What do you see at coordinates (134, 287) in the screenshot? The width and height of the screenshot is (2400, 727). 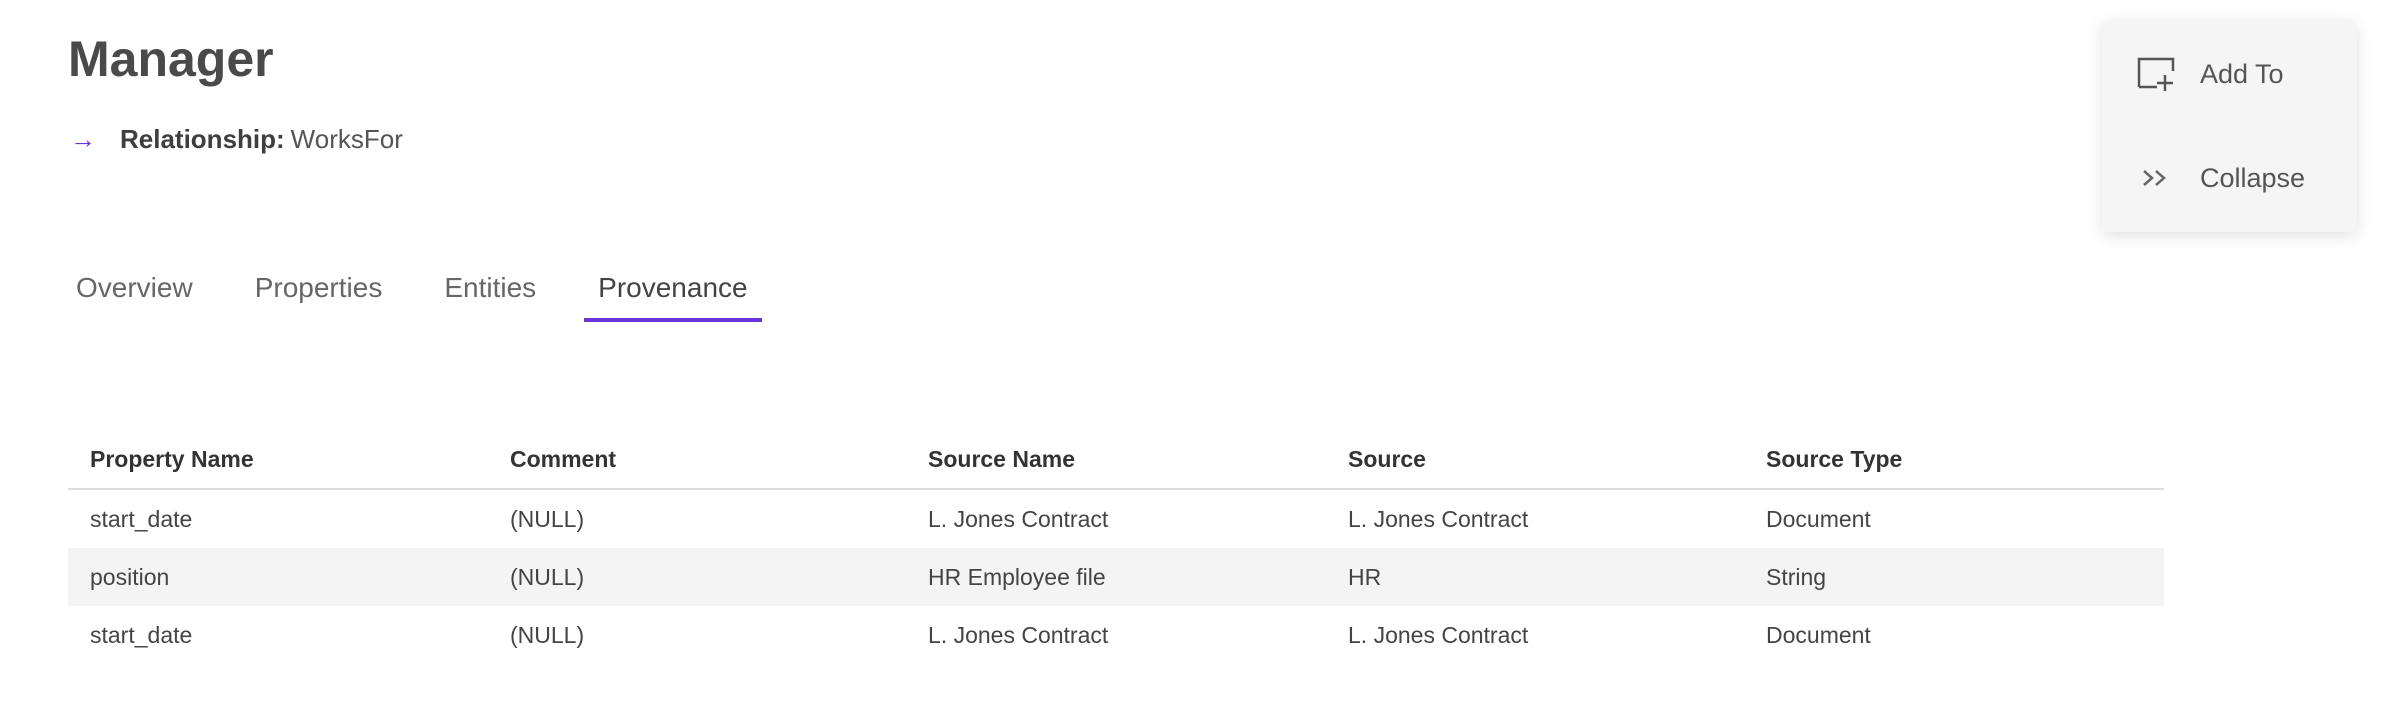 I see `tab-overview: Overview` at bounding box center [134, 287].